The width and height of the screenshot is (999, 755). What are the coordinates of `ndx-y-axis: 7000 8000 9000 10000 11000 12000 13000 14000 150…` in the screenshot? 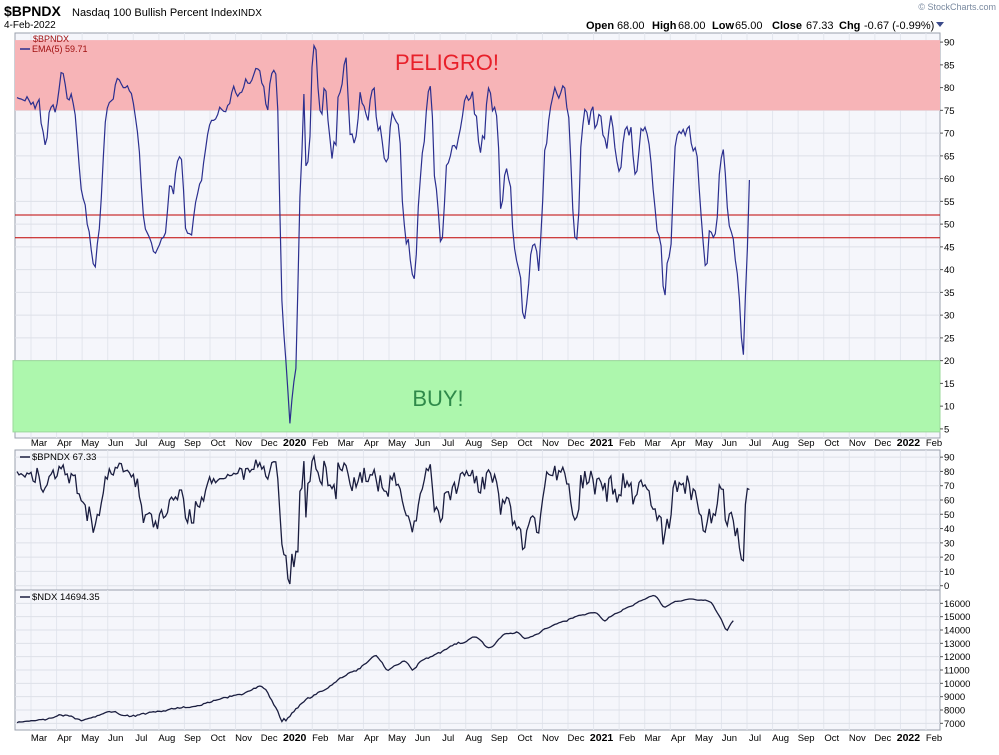 It's located at (955, 664).